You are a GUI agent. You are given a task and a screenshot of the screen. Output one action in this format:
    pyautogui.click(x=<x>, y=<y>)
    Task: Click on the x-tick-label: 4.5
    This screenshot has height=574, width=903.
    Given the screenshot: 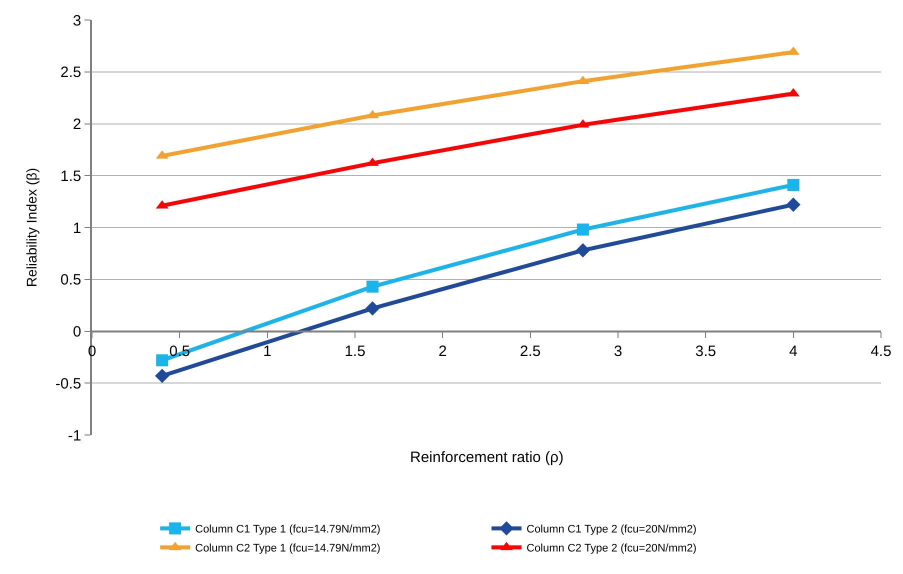 What is the action you would take?
    pyautogui.click(x=881, y=351)
    